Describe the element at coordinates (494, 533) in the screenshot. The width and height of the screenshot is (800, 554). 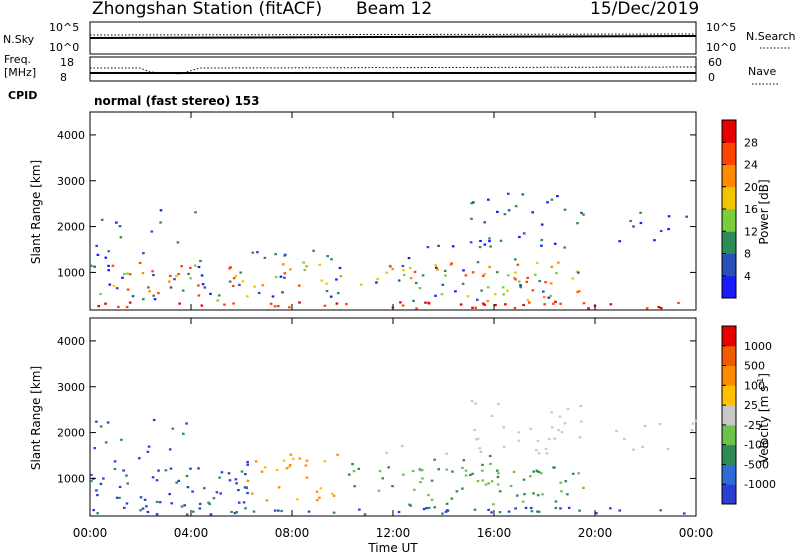
I see `x-tick-label: 16:00` at that location.